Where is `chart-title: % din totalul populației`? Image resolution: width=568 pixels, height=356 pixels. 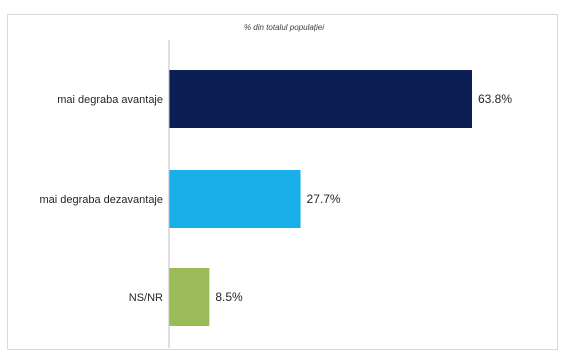 chart-title: % din totalul populației is located at coordinates (284, 27).